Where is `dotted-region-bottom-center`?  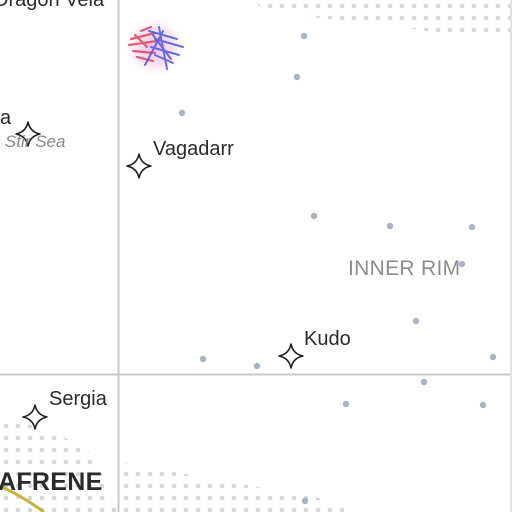 dotted-region-bottom-center is located at coordinates (231, 487).